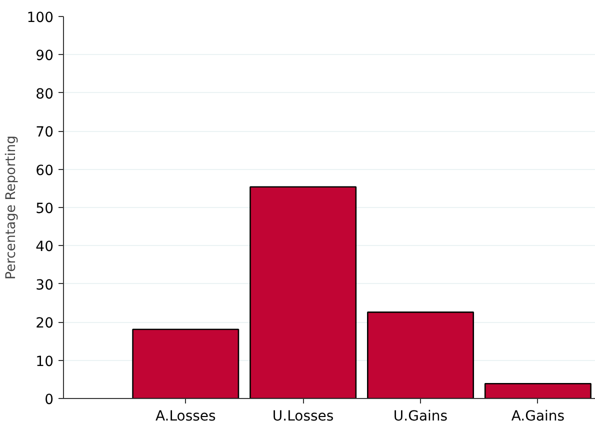 The image size is (595, 427). I want to click on y-tick-label: 0, so click(49, 400).